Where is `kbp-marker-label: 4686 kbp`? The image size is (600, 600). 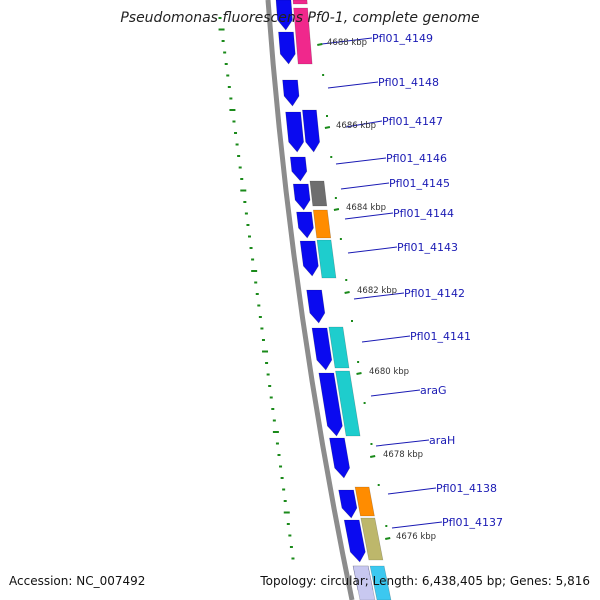 kbp-marker-label: 4686 kbp is located at coordinates (356, 126).